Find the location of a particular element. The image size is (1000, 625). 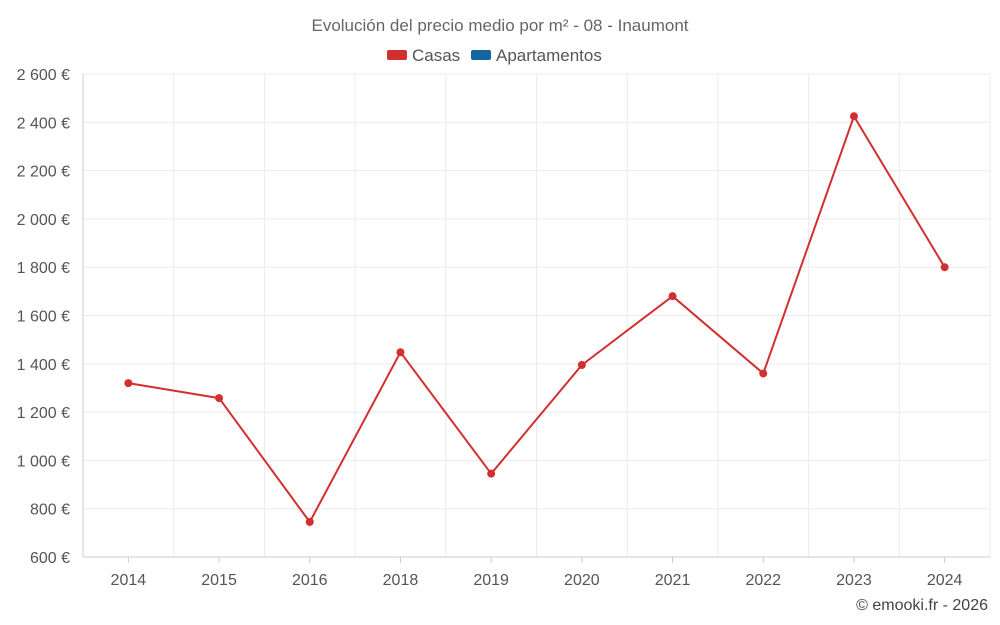

y-tick-label: 2 000 € is located at coordinates (43, 220).